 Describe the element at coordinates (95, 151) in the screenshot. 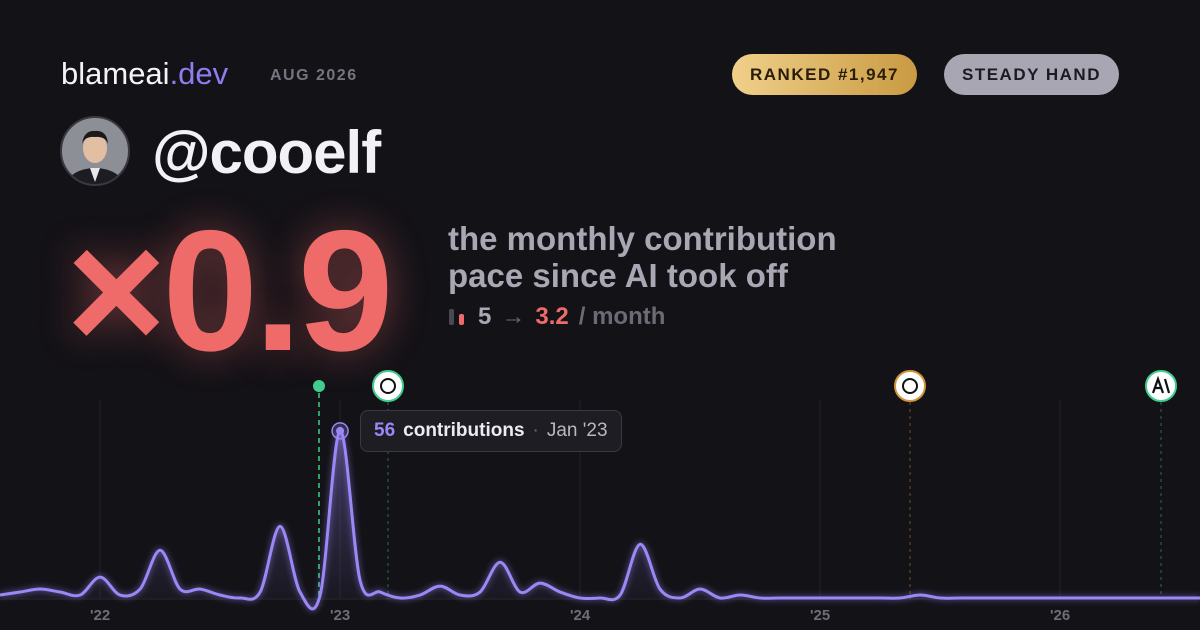

I see `avatar` at that location.